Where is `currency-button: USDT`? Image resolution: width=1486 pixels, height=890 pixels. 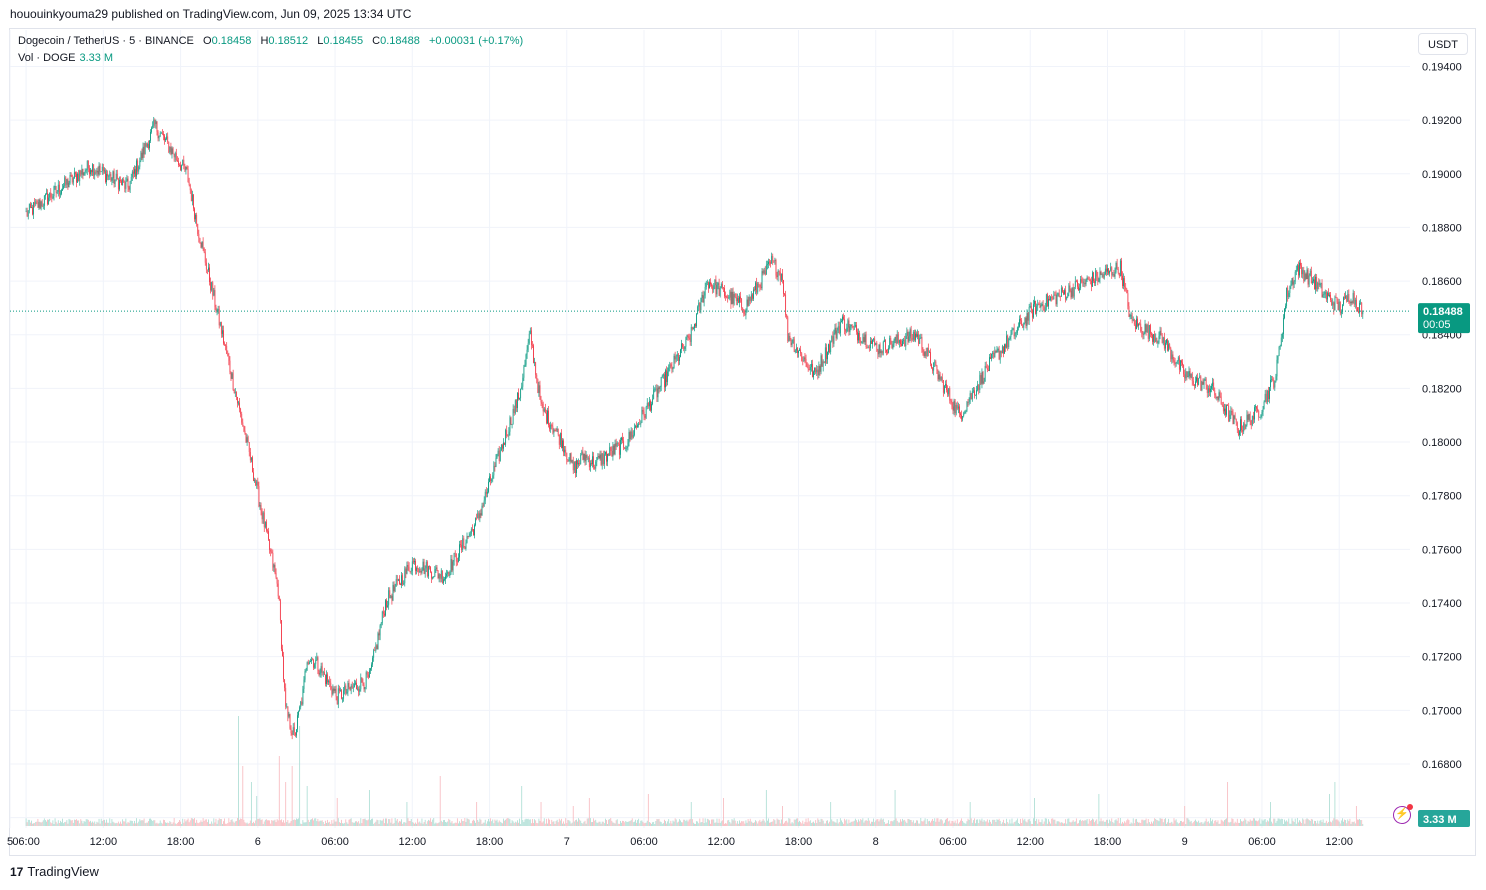 currency-button: USDT is located at coordinates (1443, 44).